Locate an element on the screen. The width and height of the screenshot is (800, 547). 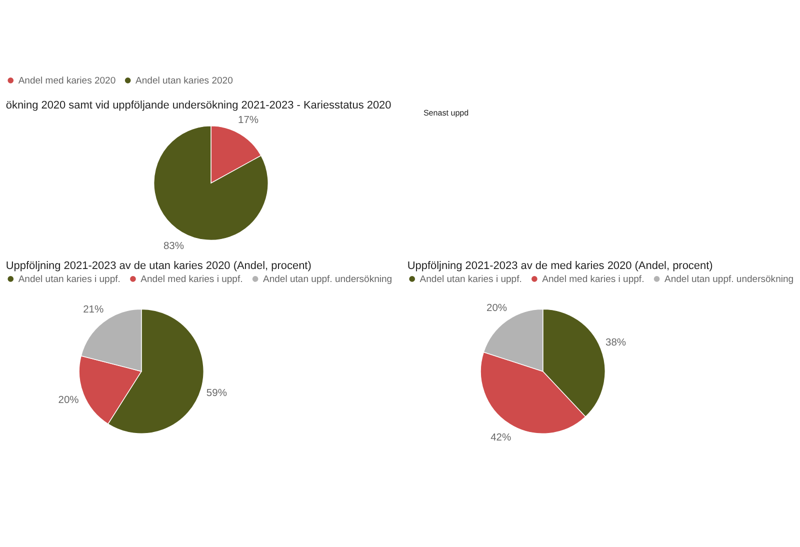
text: Senast uppd is located at coordinates (446, 113).